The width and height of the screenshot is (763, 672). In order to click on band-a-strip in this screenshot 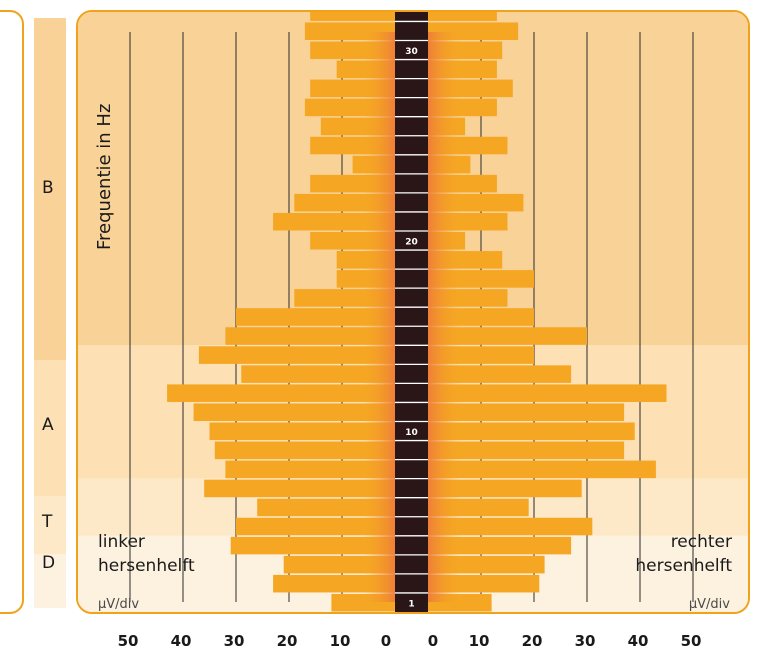, I will do `click(50, 428)`.